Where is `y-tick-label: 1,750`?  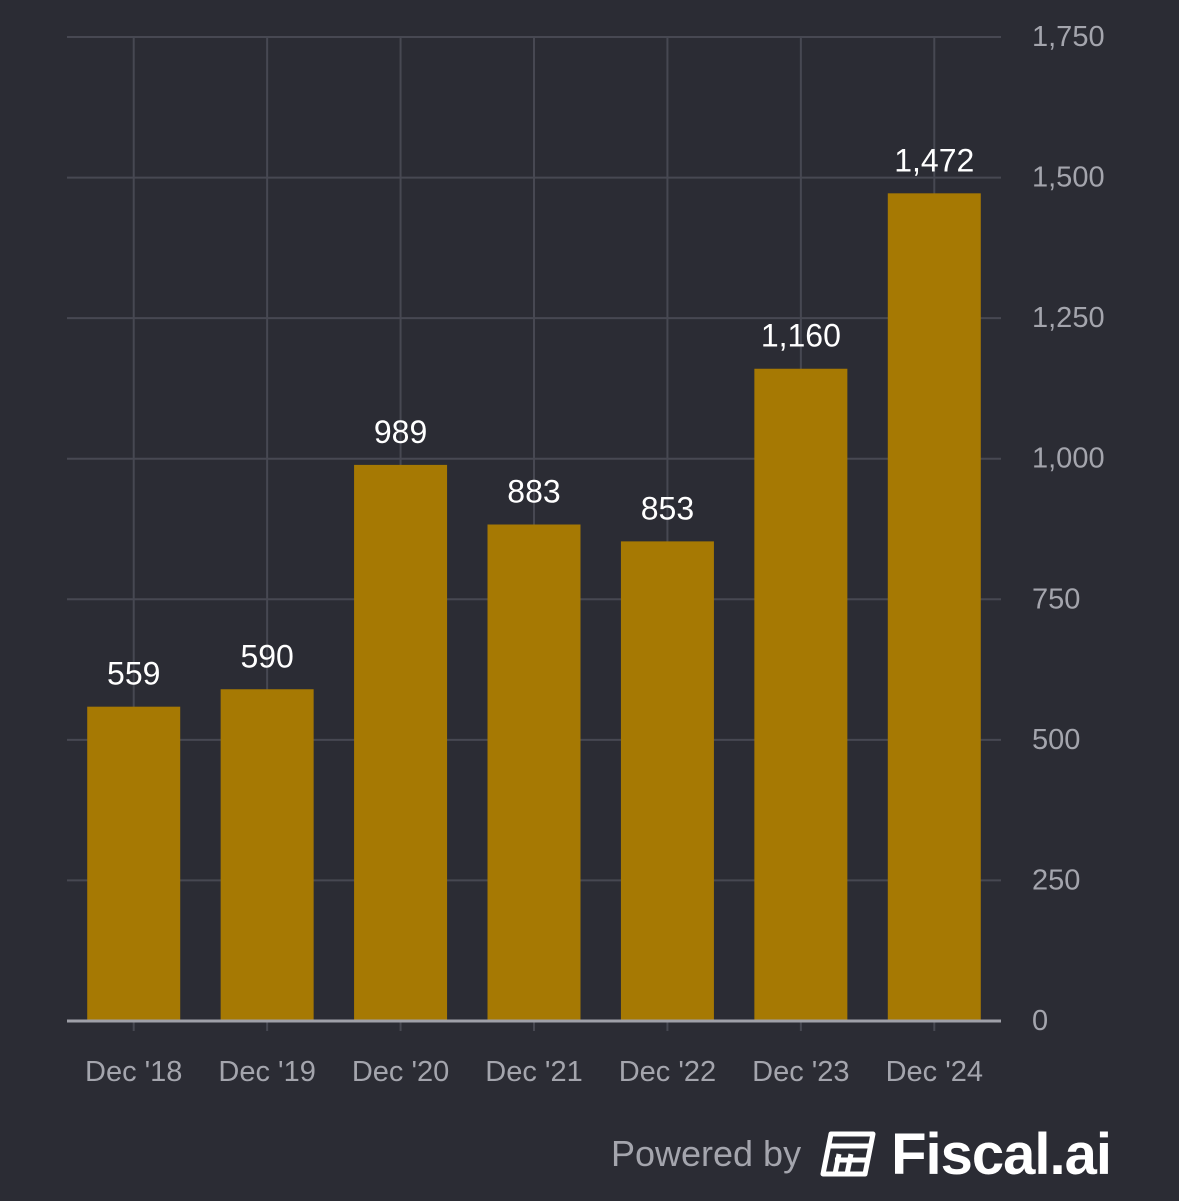 y-tick-label: 1,750 is located at coordinates (1068, 37).